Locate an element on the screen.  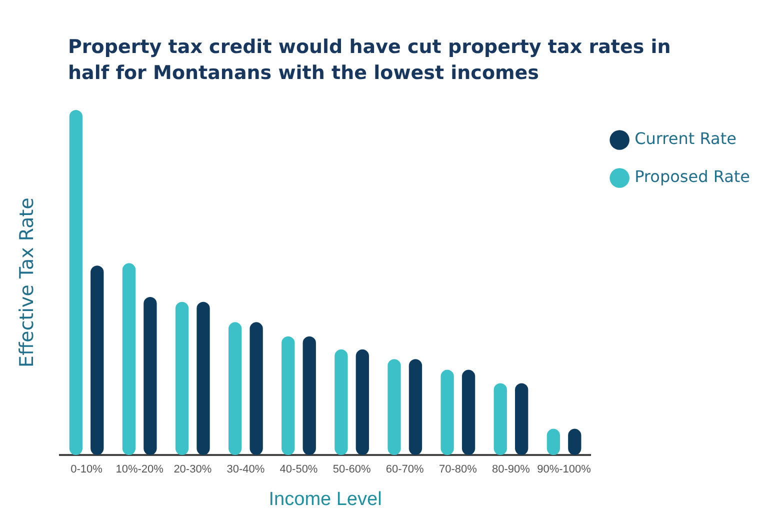
x-axis-title: Income Level is located at coordinates (325, 499).